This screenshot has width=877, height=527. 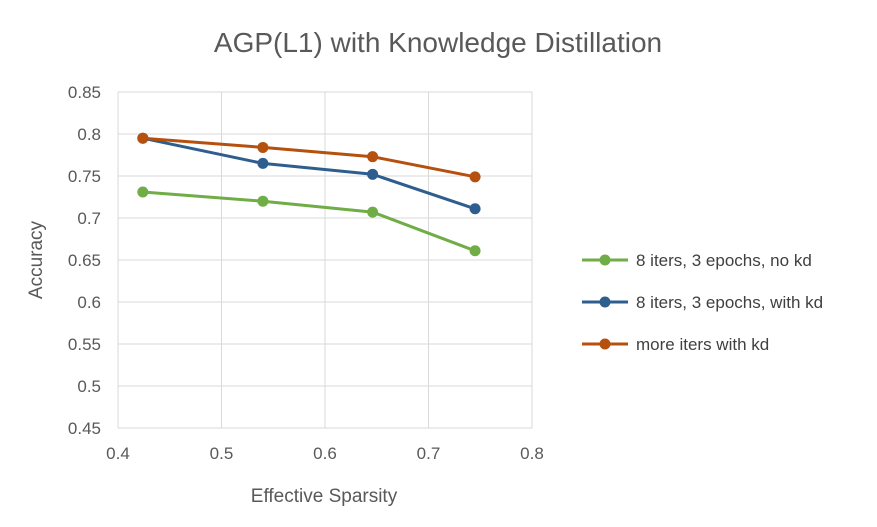 I want to click on y-tick-label: 0.85, so click(x=84, y=92).